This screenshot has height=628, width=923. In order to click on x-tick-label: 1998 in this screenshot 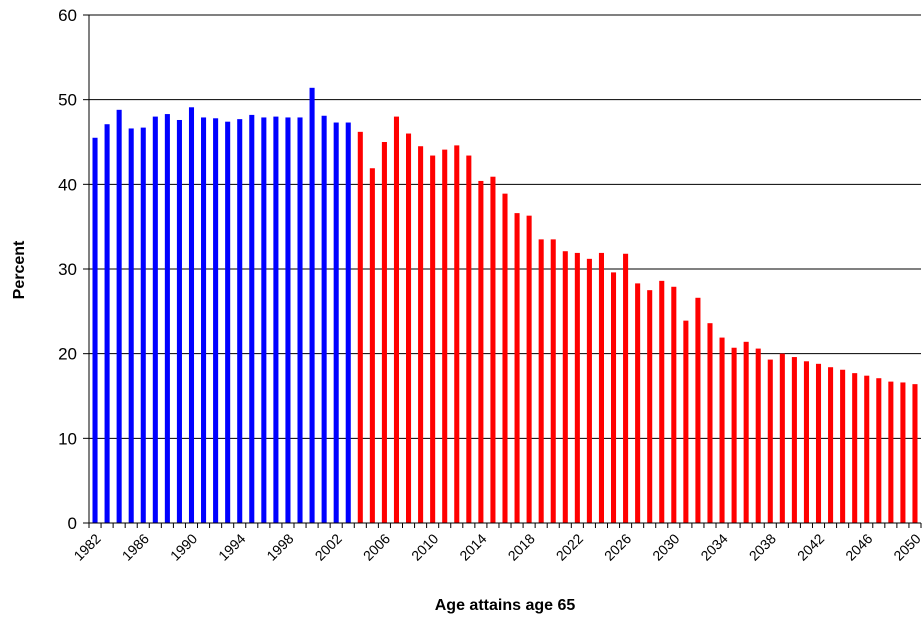, I will do `click(279, 546)`.